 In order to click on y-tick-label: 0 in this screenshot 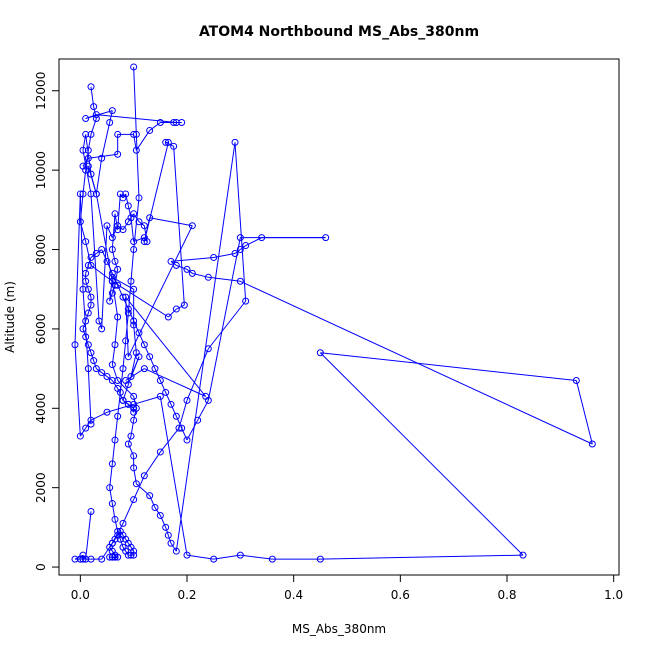, I will do `click(41, 567)`.